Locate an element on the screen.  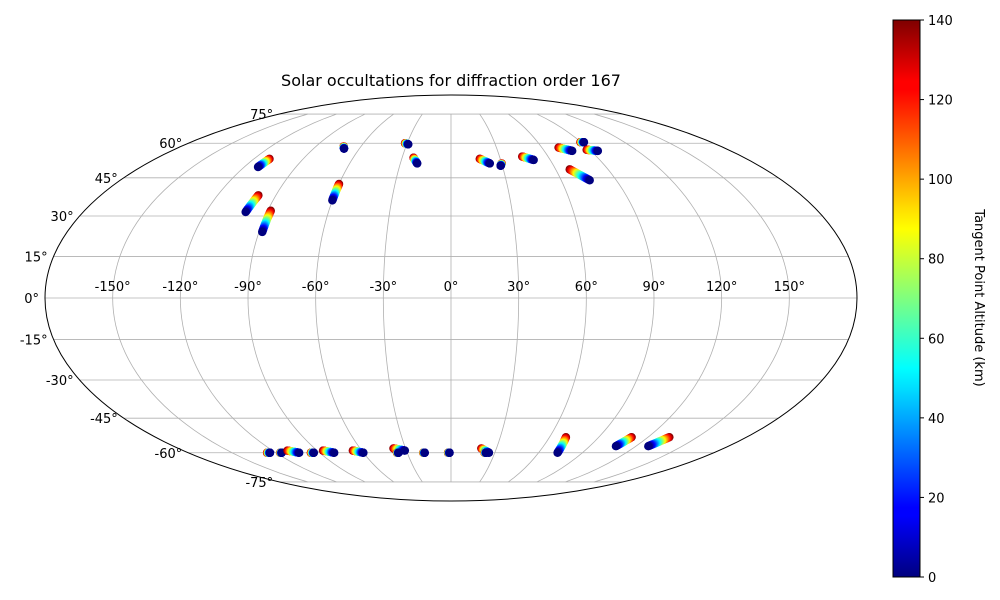
latitude-tick-label: -30° is located at coordinates (60, 381).